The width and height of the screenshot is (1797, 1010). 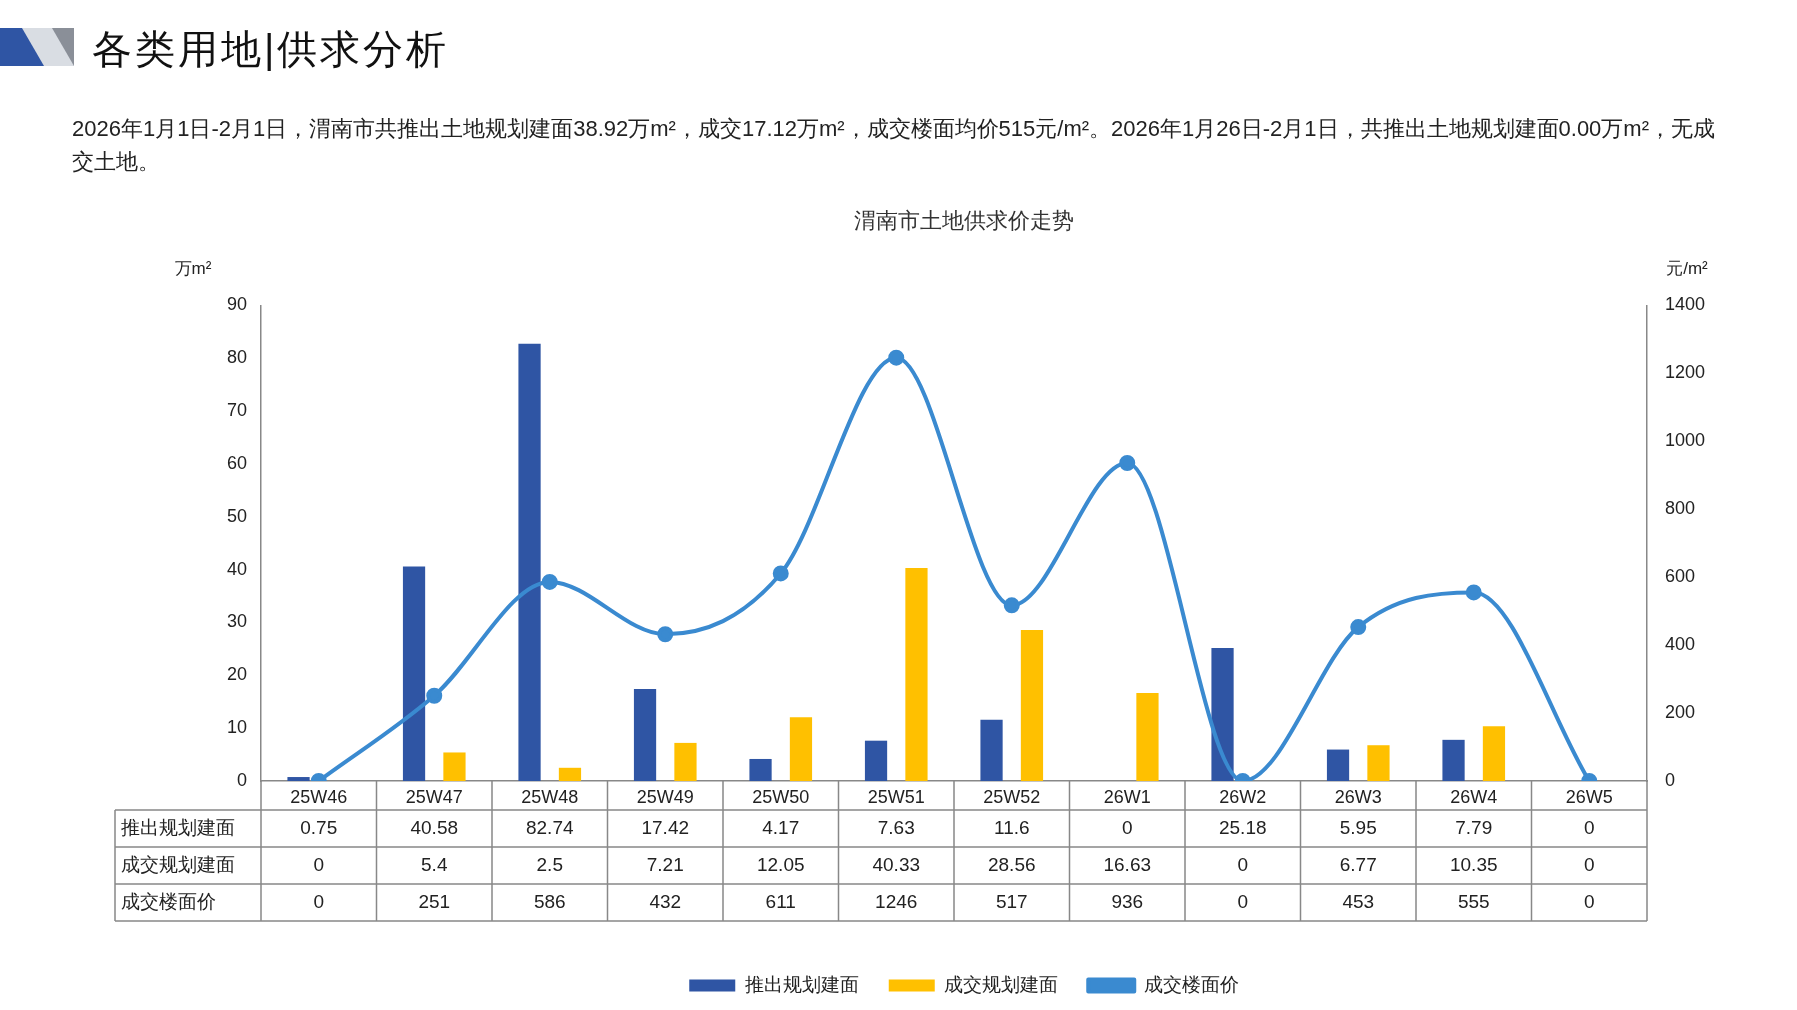 What do you see at coordinates (1680, 508) in the screenshot?
I see `y2-tick-label: 800` at bounding box center [1680, 508].